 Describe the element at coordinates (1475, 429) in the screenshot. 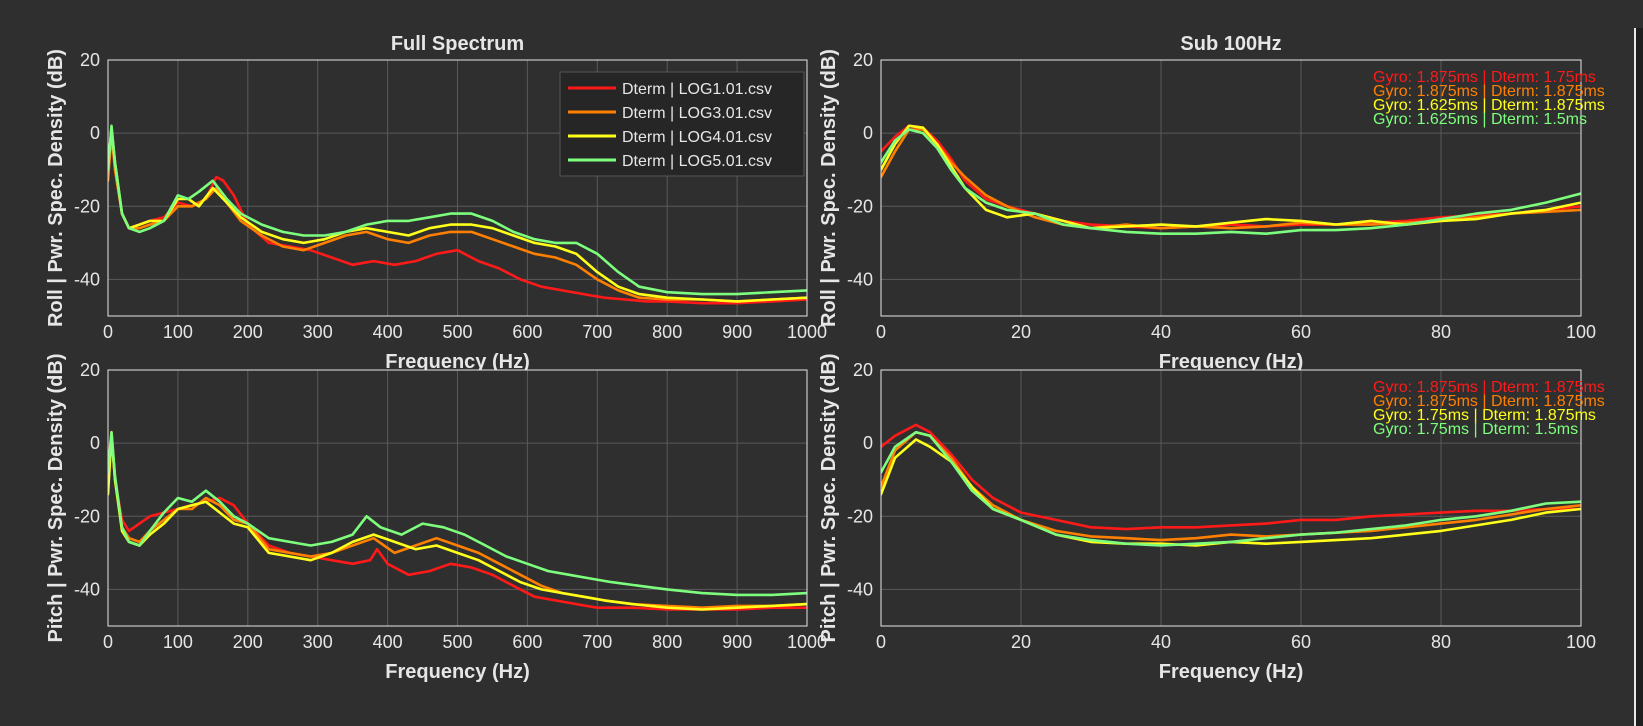

I see `latency-annotation: Gyro: 1.75ms | Dterm: 1.5ms` at that location.